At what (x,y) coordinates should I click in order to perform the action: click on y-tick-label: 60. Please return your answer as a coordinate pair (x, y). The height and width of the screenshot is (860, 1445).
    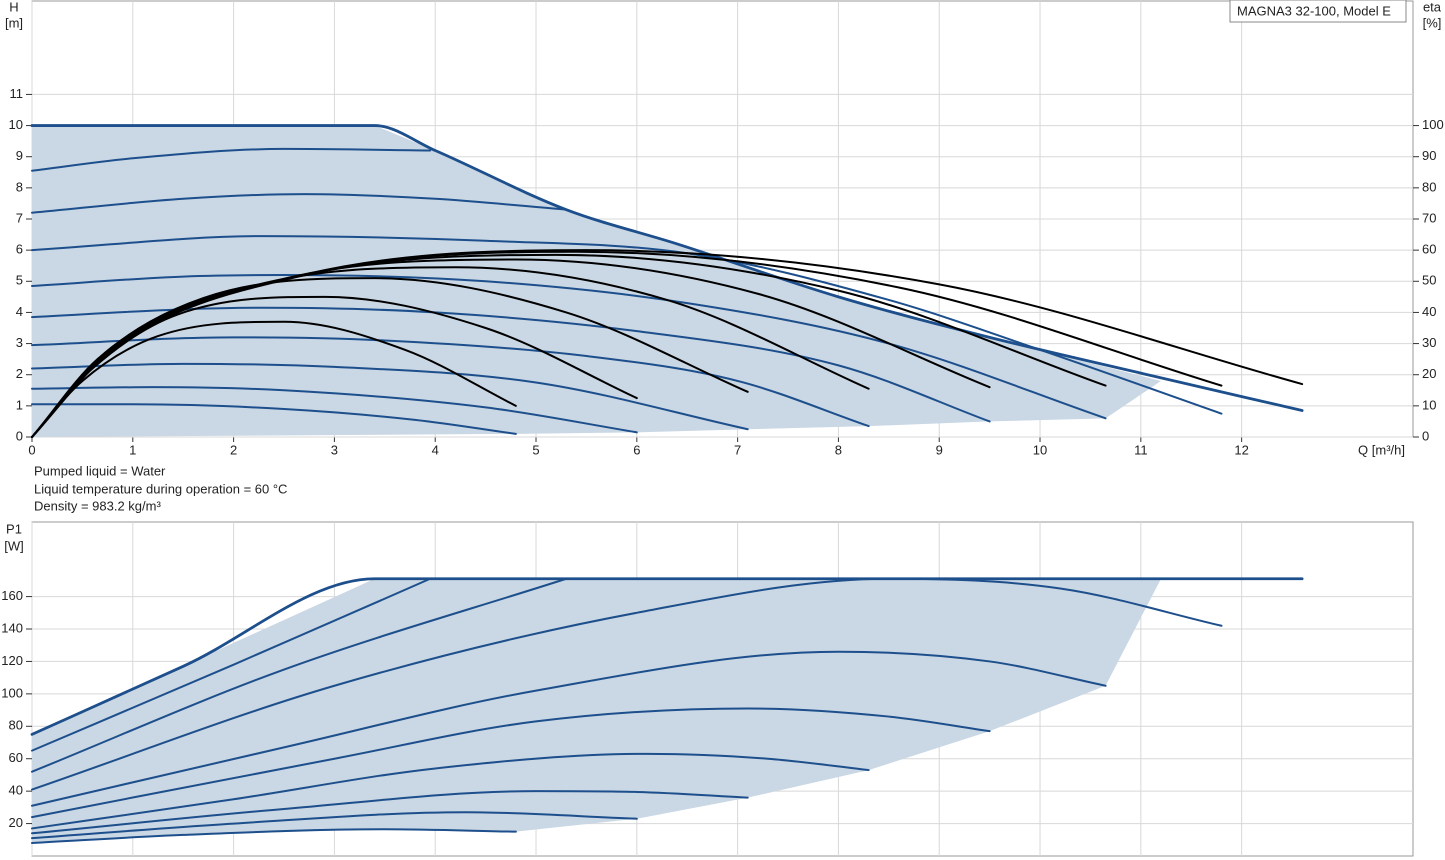
    Looking at the image, I should click on (16, 757).